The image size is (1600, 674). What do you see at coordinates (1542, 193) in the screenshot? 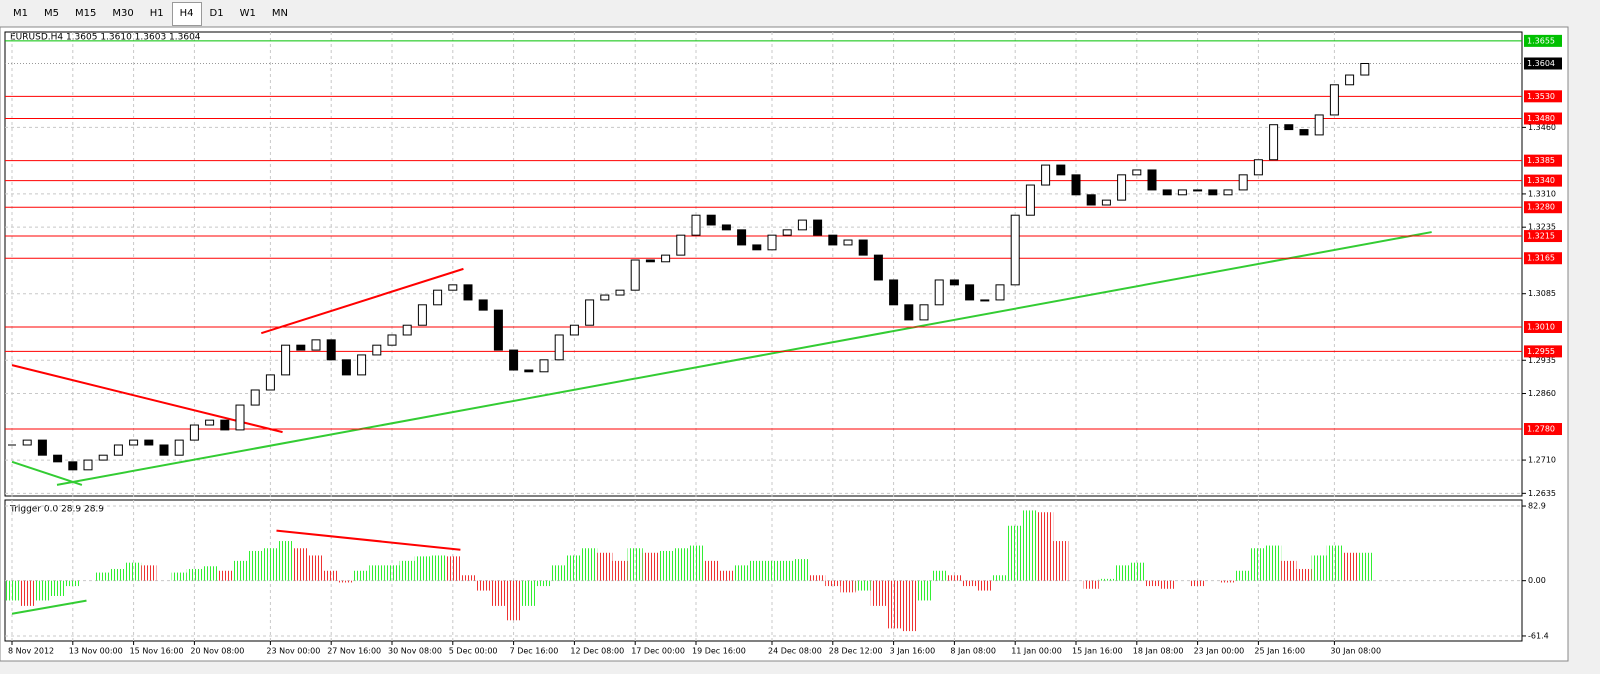
I see `y-tick-label: 1.3310` at bounding box center [1542, 193].